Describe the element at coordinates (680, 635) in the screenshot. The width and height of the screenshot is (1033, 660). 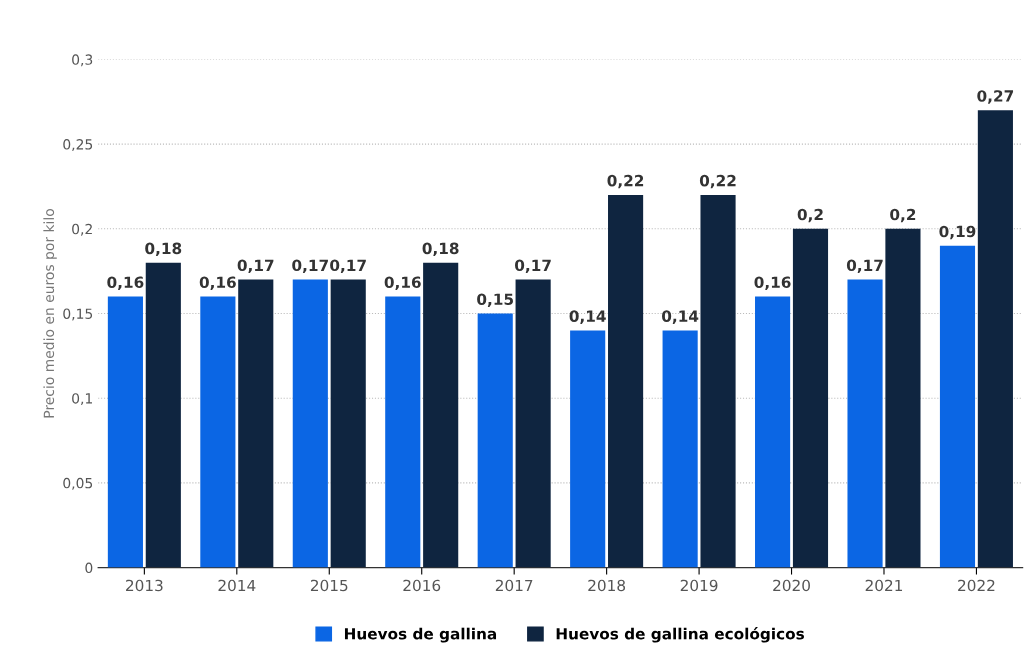
I see `legend-label: Huevos de gallina ecológicos` at that location.